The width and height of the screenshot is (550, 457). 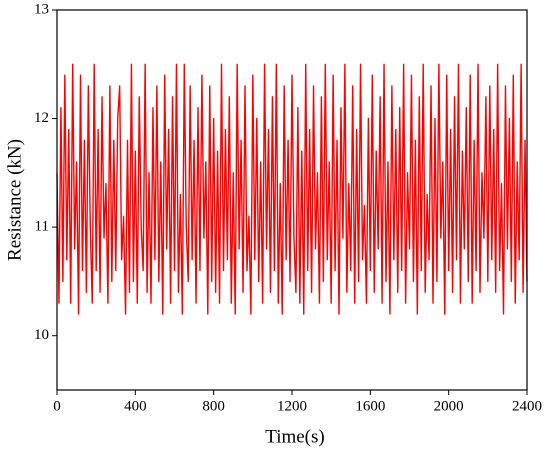 I want to click on y-tick-label: 13, so click(x=41, y=9).